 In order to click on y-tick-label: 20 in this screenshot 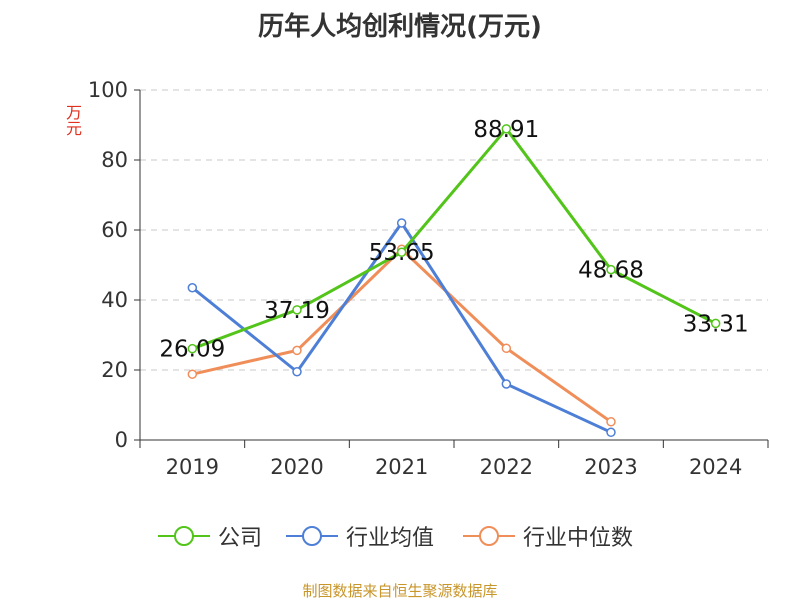, I will do `click(114, 370)`.